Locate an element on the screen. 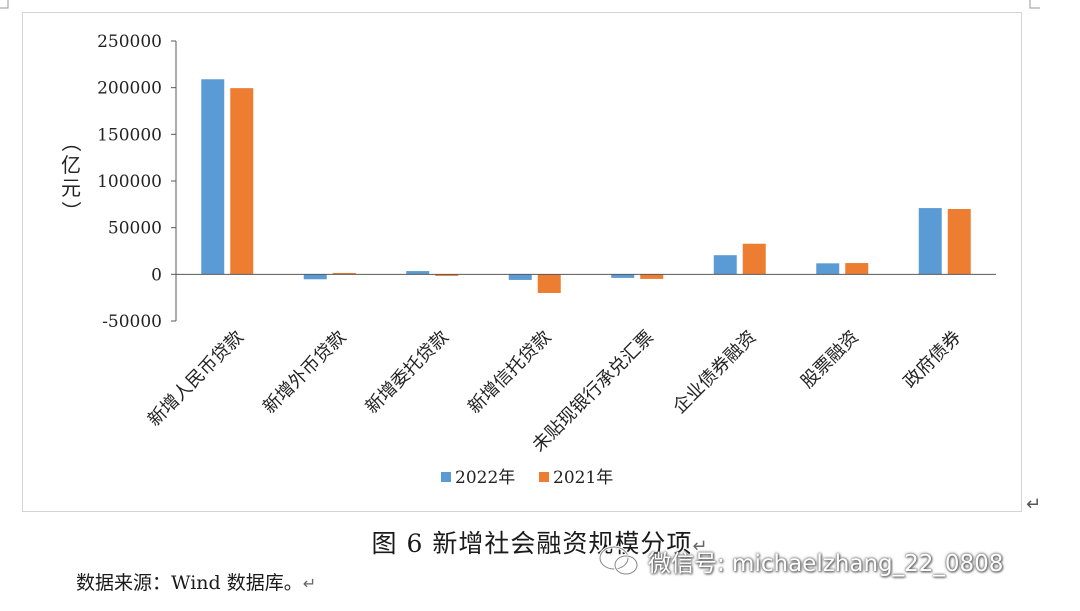  figure-caption: 图 6 新增社会融资规模分项↵ is located at coordinates (540, 542).